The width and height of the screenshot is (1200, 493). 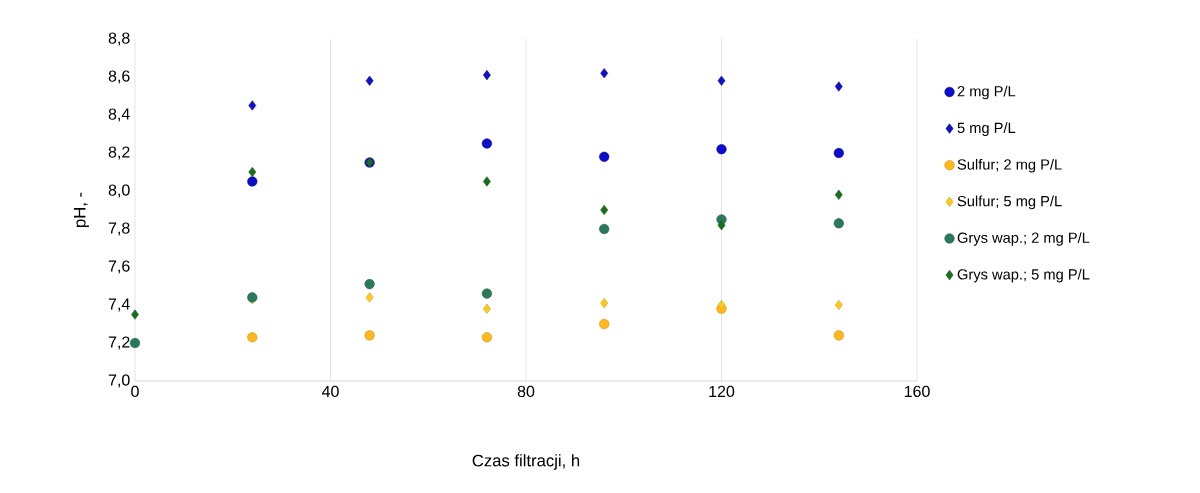 I want to click on y-tick-label: 8,2, so click(x=119, y=153).